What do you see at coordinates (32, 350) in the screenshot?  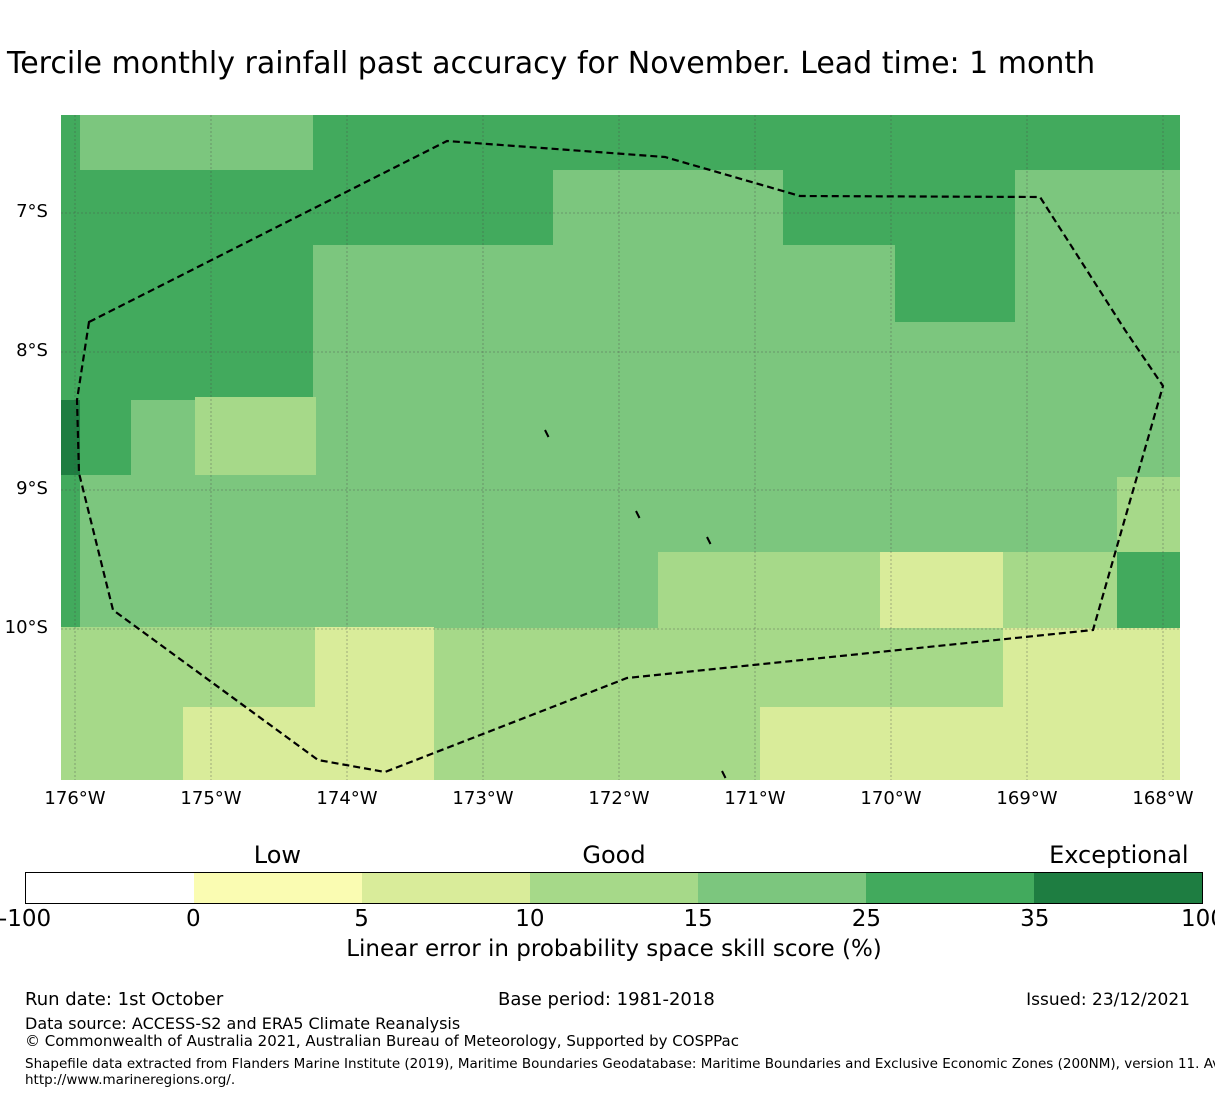 I see `y-tick-label: 8°S` at bounding box center [32, 350].